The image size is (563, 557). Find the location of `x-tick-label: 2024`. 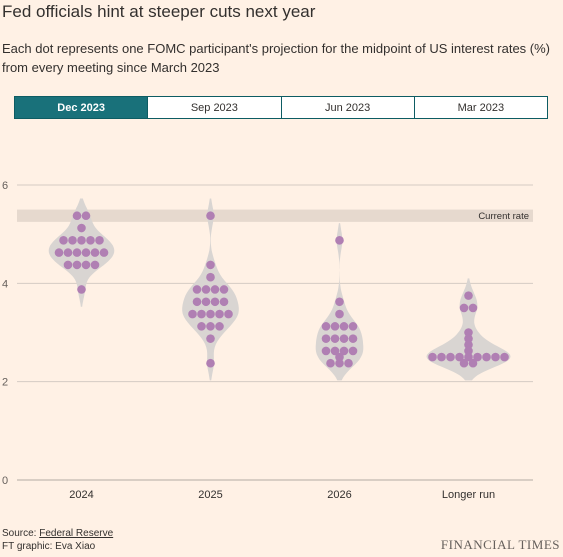

x-tick-label: 2024 is located at coordinates (81, 495).